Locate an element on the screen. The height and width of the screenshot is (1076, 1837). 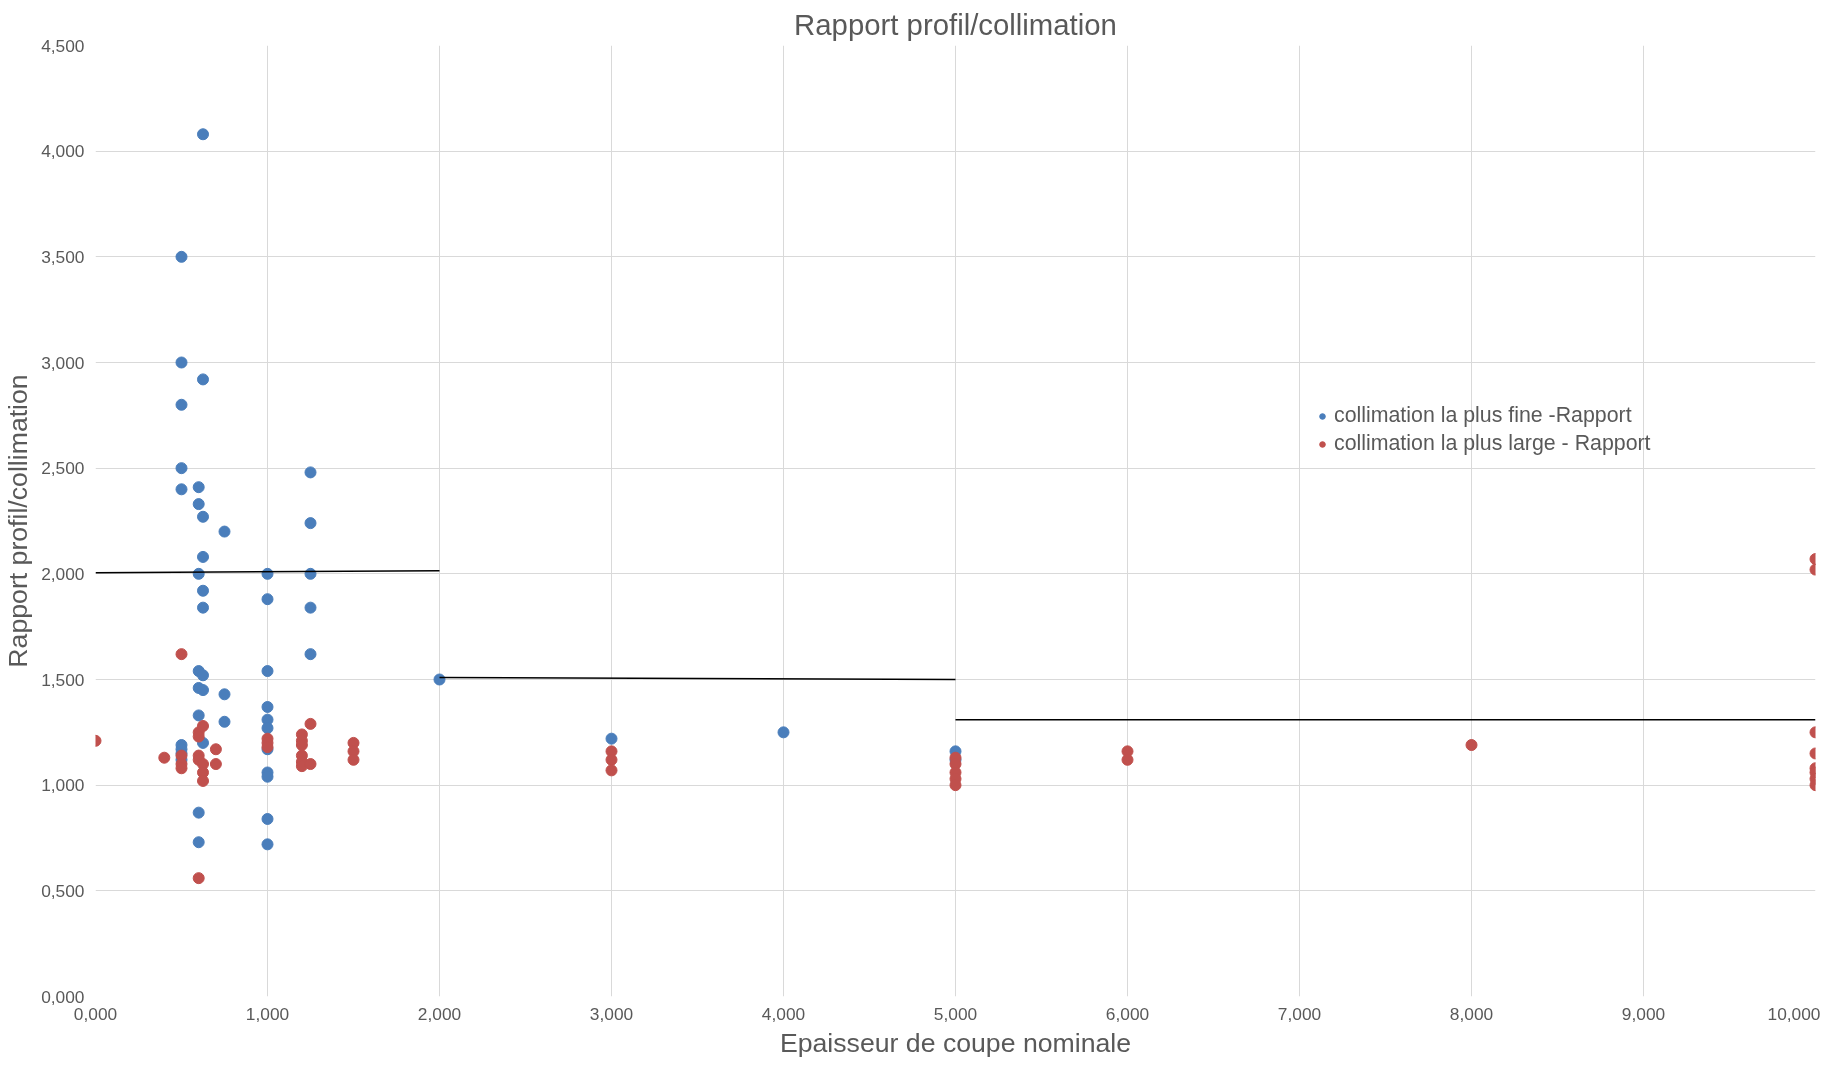
x-tick-label: 6,000 is located at coordinates (1127, 1013).